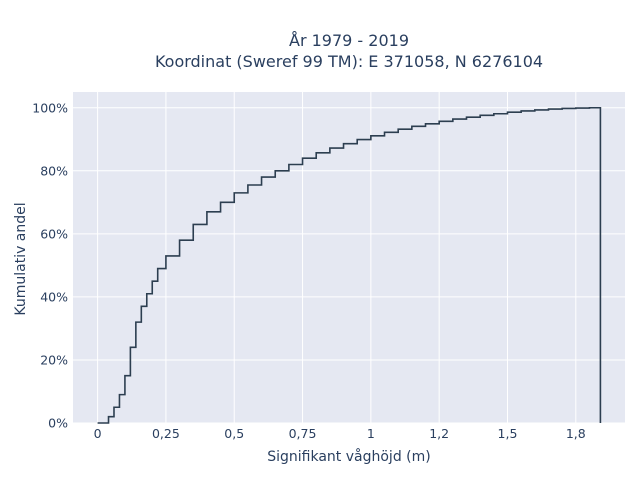 The width and height of the screenshot is (640, 480). What do you see at coordinates (58, 423) in the screenshot?
I see `y-tick-label: 0%` at bounding box center [58, 423].